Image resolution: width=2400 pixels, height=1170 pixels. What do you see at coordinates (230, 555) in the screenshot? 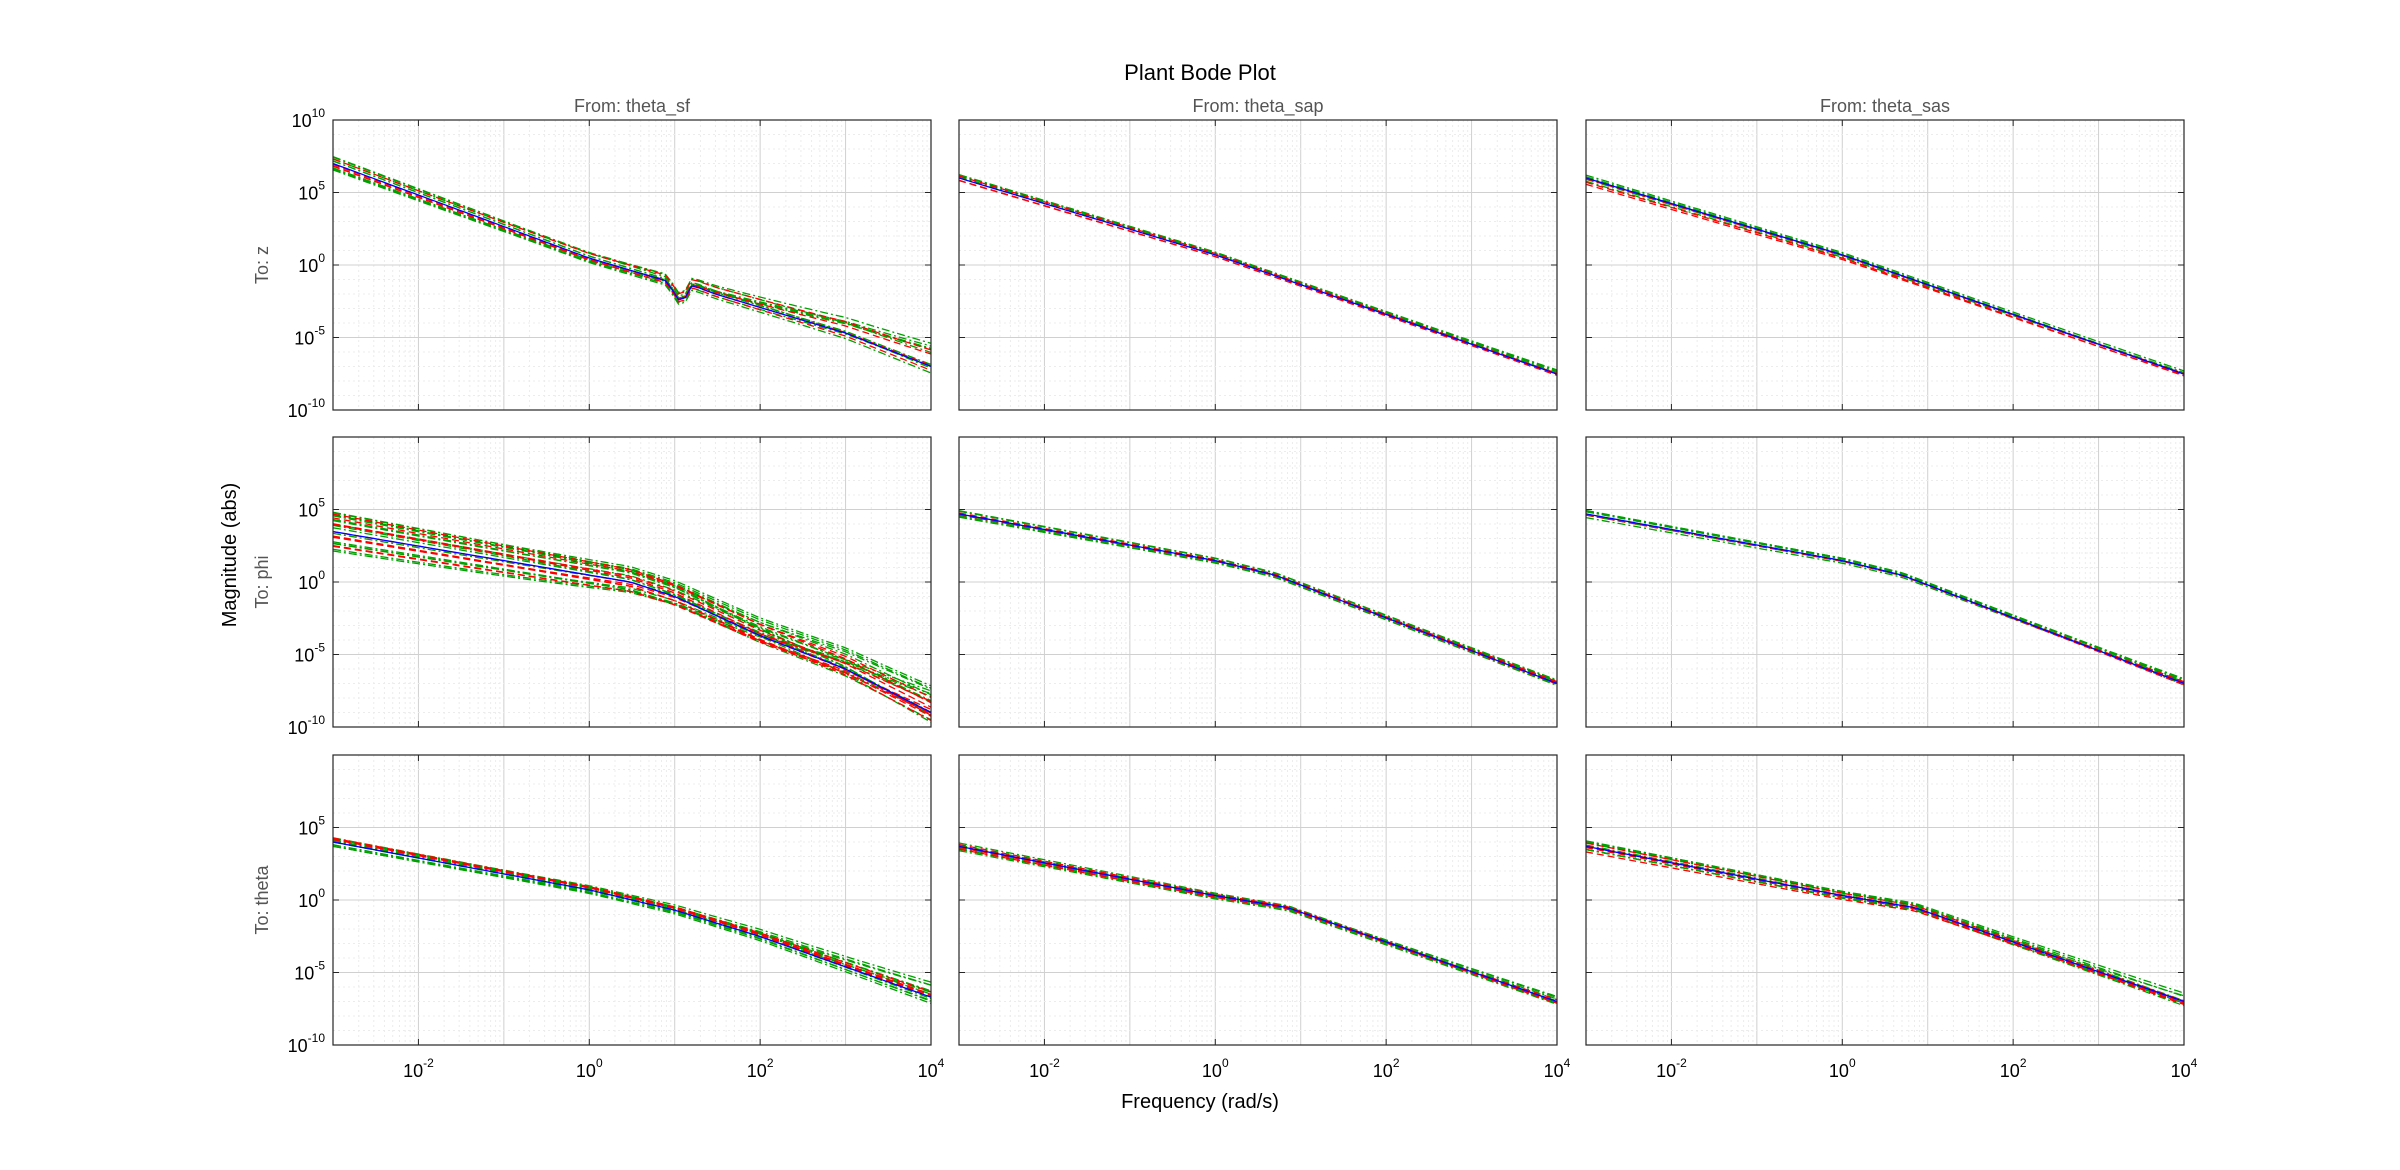
I see `y-axis-label: Magnitude (abs)` at bounding box center [230, 555].